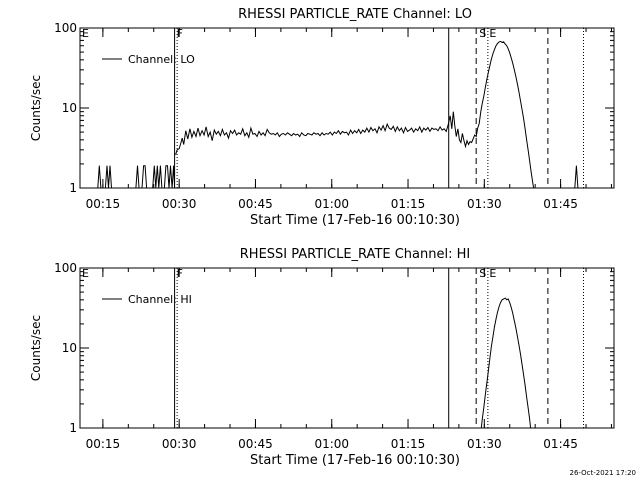  I want to click on legend-label: Channel: LO, so click(161, 59).